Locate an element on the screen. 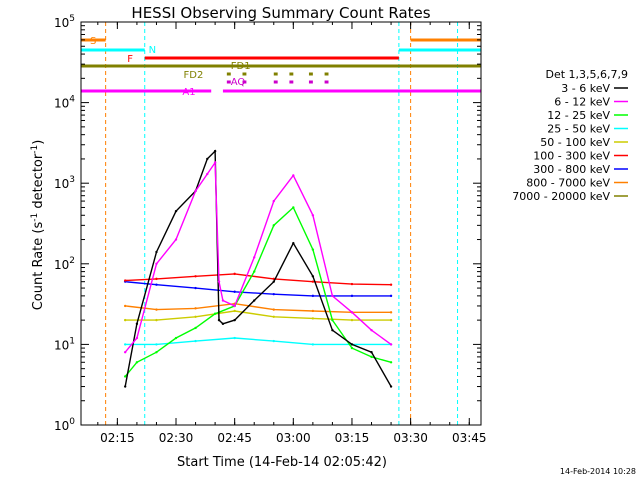 Image resolution: width=640 pixels, height=480 pixels. y-axis-label-end: ) is located at coordinates (38, 142).